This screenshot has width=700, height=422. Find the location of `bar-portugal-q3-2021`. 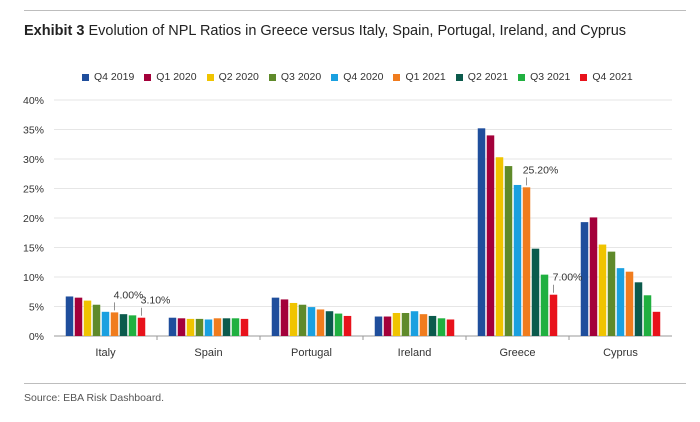

bar-portugal-q3-2021 is located at coordinates (338, 324).